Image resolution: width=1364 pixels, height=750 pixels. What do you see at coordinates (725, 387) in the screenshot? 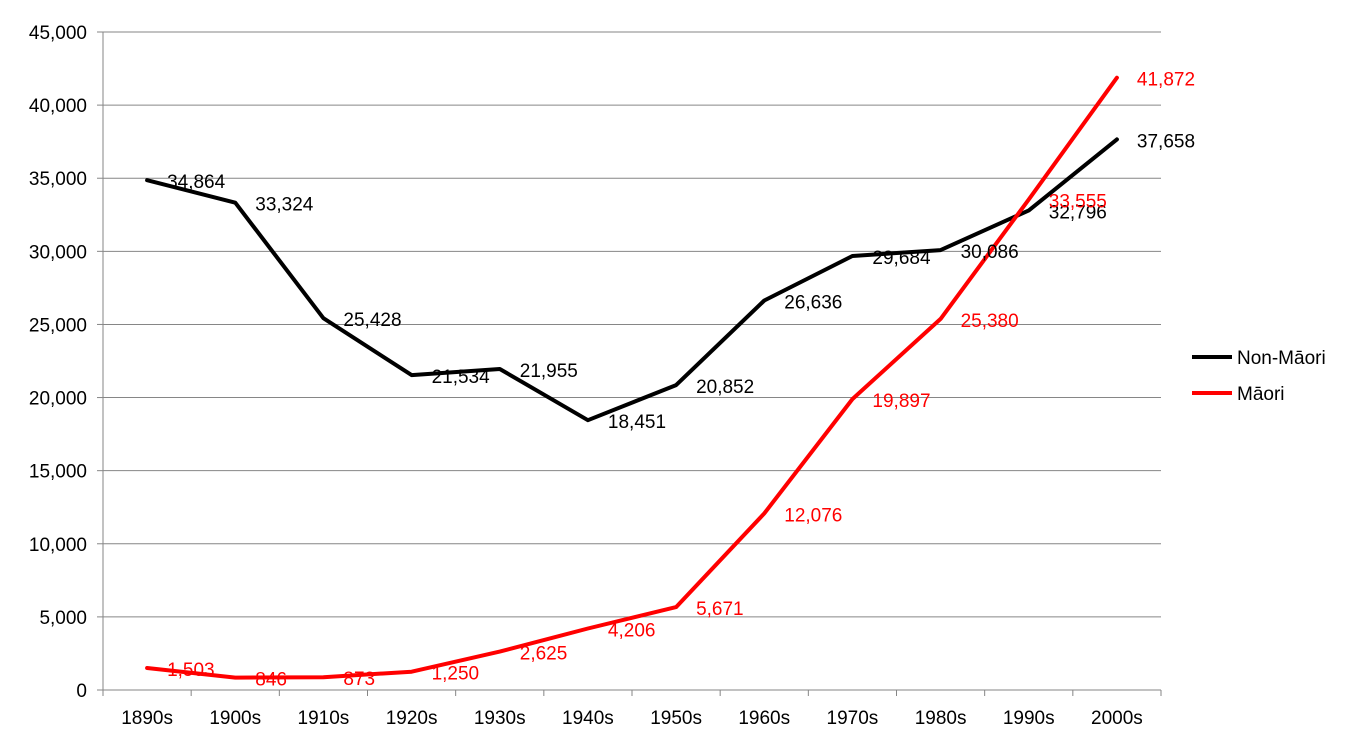
I see `data-label: 20,852` at bounding box center [725, 387].